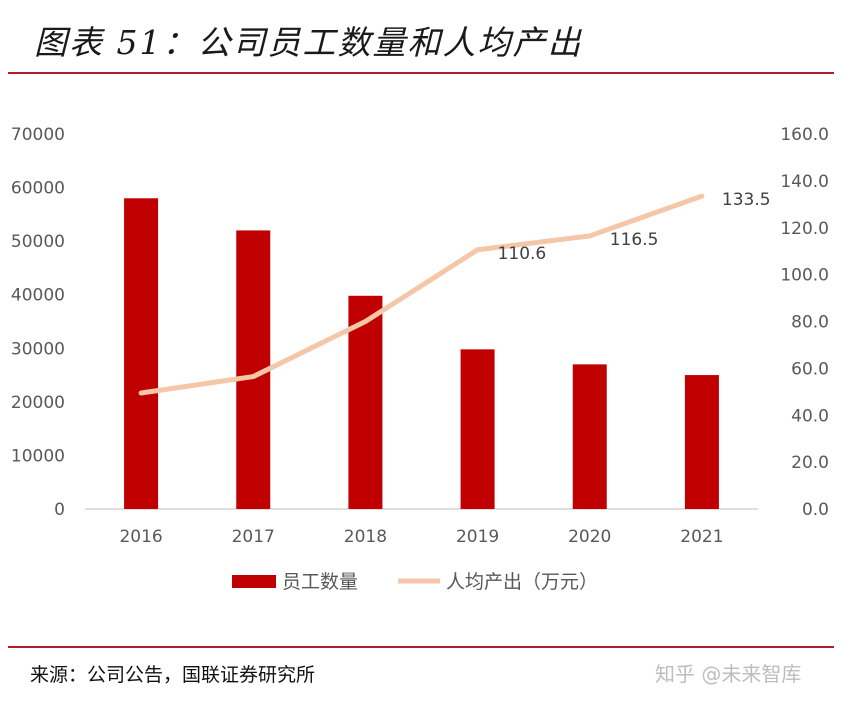  Describe the element at coordinates (746, 200) in the screenshot. I see `line-data-label: 133.5` at that location.